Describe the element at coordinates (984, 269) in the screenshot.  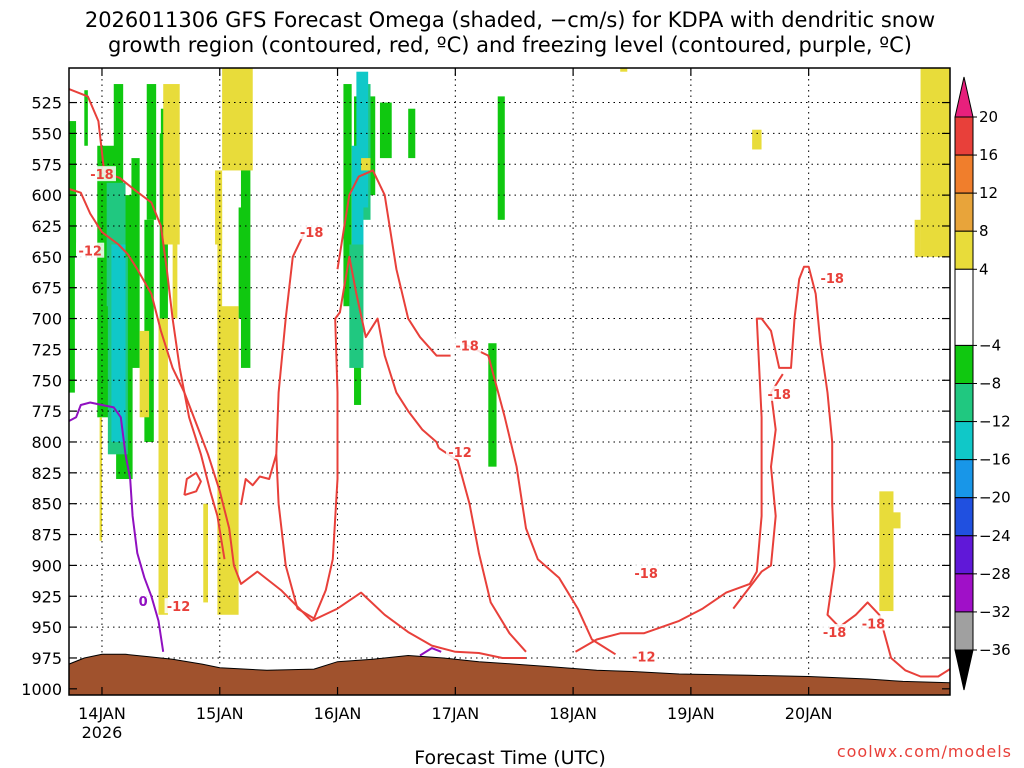
I see `colorbar-tick-label: 4` at that location.